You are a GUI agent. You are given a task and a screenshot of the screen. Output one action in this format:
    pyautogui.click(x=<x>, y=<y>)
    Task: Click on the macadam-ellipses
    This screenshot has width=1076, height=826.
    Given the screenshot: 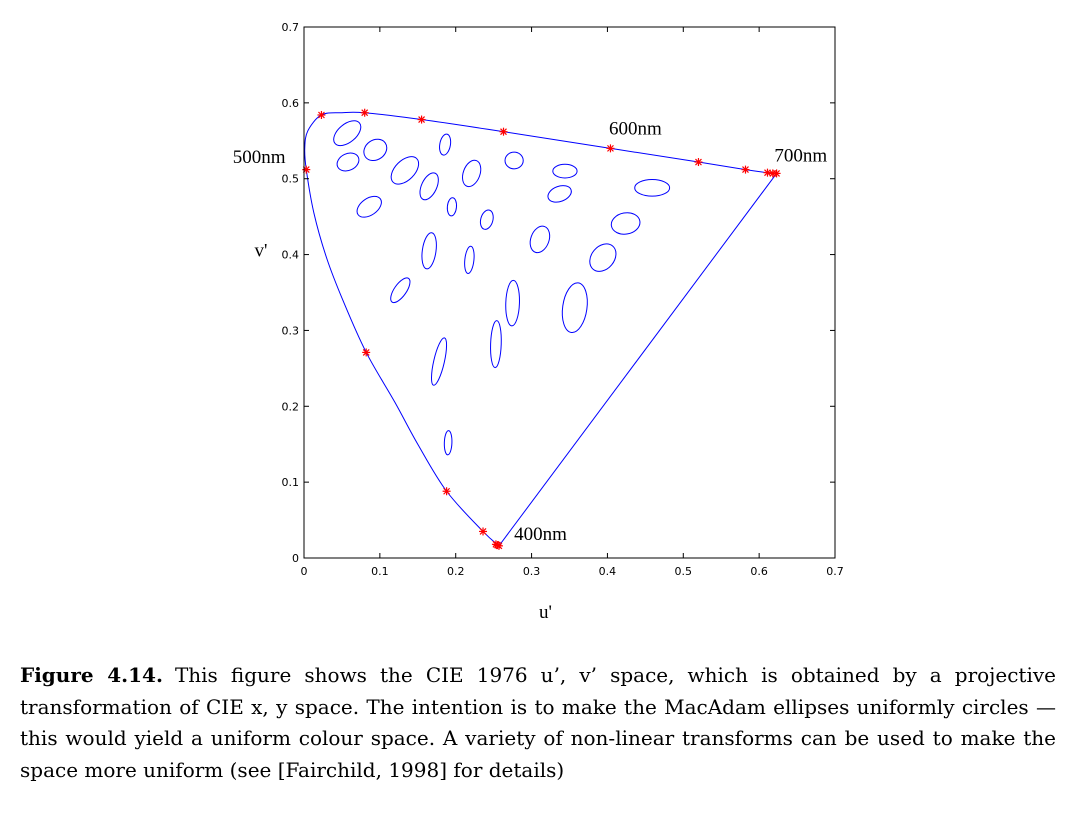 What is the action you would take?
    pyautogui.click(x=502, y=288)
    